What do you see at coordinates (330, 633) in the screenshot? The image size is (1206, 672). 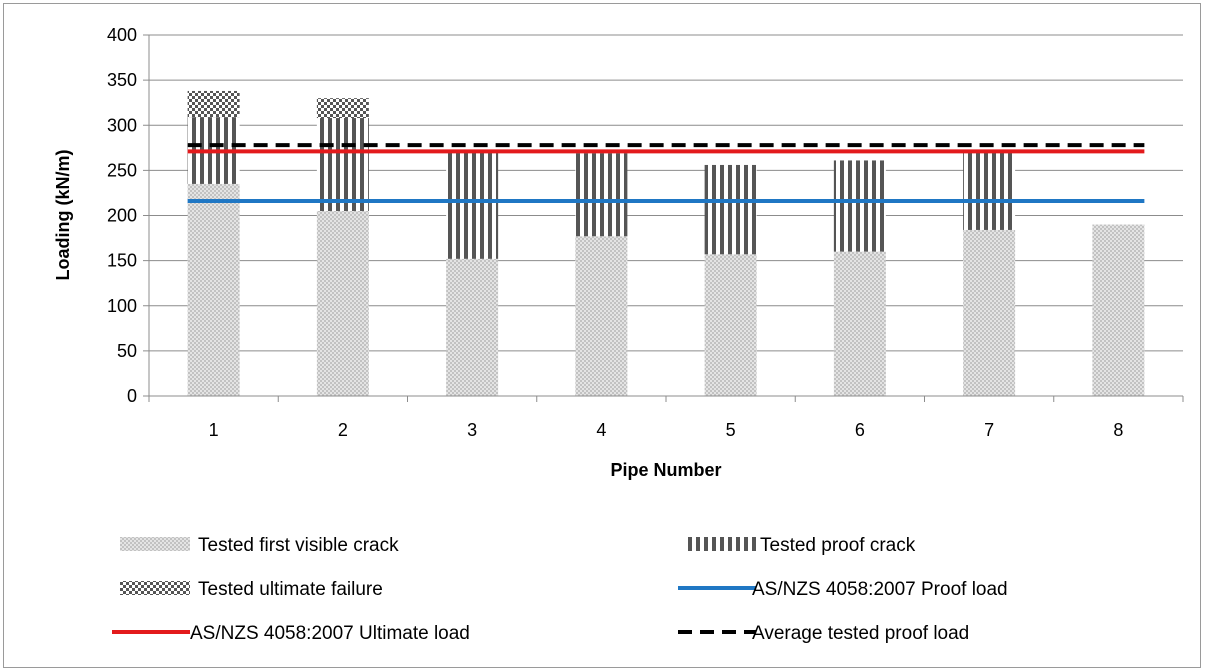 I see `legend-label: AS/NZS 4058:2007 Ultimate load` at bounding box center [330, 633].